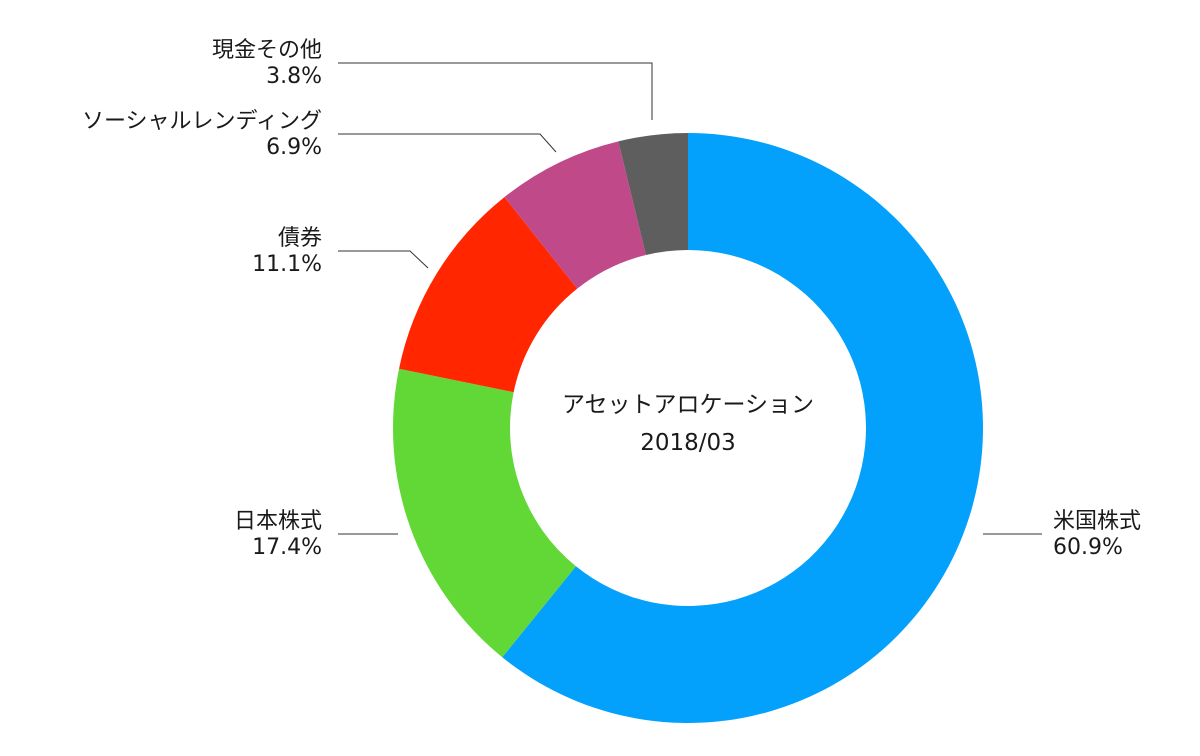 This screenshot has height=756, width=1200. Describe the element at coordinates (1088, 547) in the screenshot. I see `slice-value-label: 60.9%` at that location.